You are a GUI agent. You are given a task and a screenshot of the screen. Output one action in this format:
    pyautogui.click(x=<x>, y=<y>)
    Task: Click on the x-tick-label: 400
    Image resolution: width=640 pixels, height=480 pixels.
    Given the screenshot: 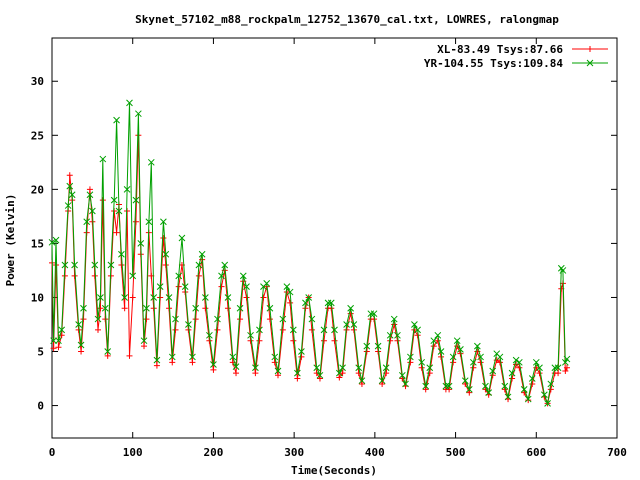 What is the action you would take?
    pyautogui.click(x=375, y=452)
    